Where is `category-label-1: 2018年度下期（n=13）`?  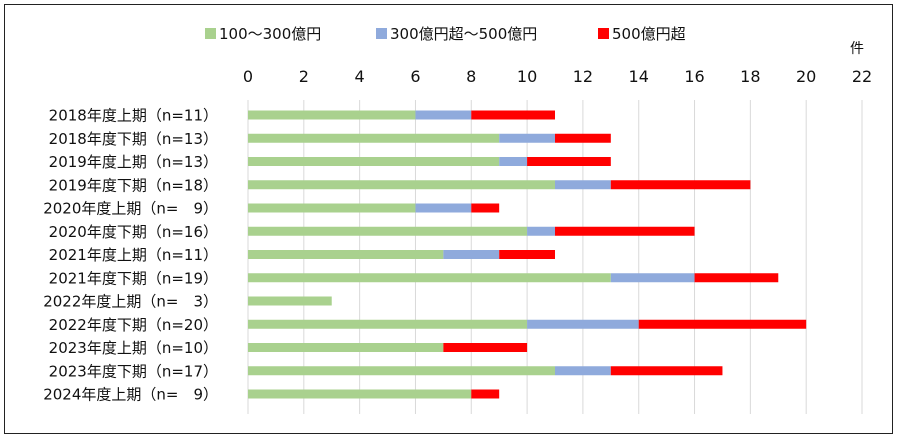 category-label-1: 2018年度下期（n=13） is located at coordinates (133, 139).